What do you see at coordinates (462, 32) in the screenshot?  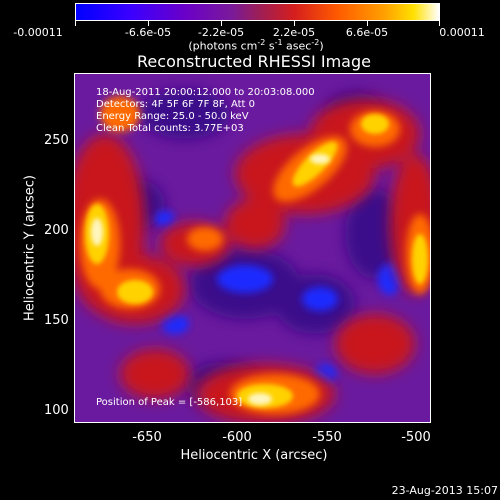 I see `colorbar-label: 0.00011` at bounding box center [462, 32].